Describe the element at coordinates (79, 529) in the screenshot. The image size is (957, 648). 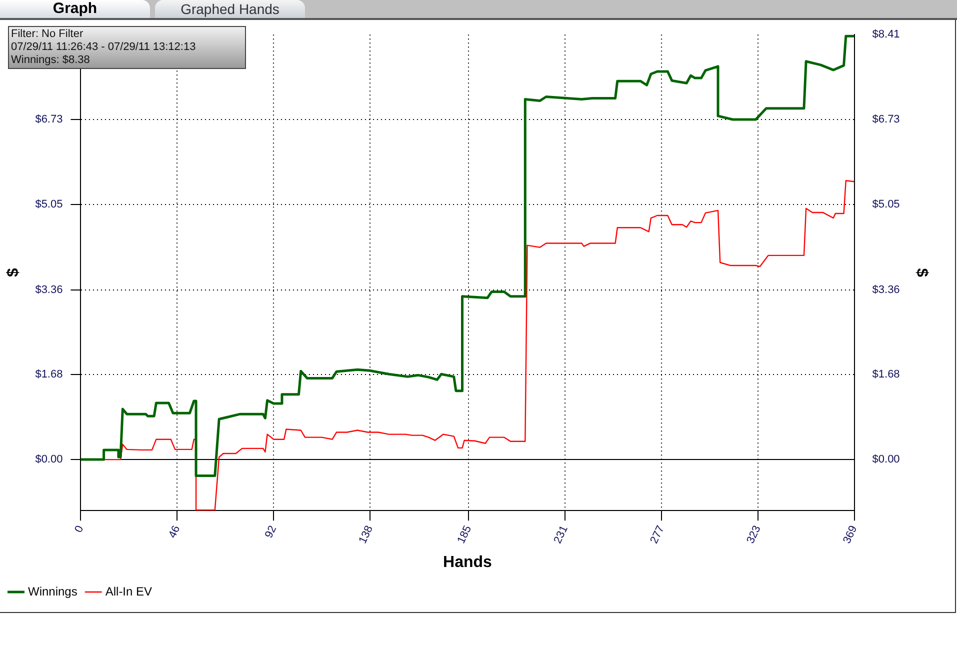
I see `x-tick-label: 0` at that location.